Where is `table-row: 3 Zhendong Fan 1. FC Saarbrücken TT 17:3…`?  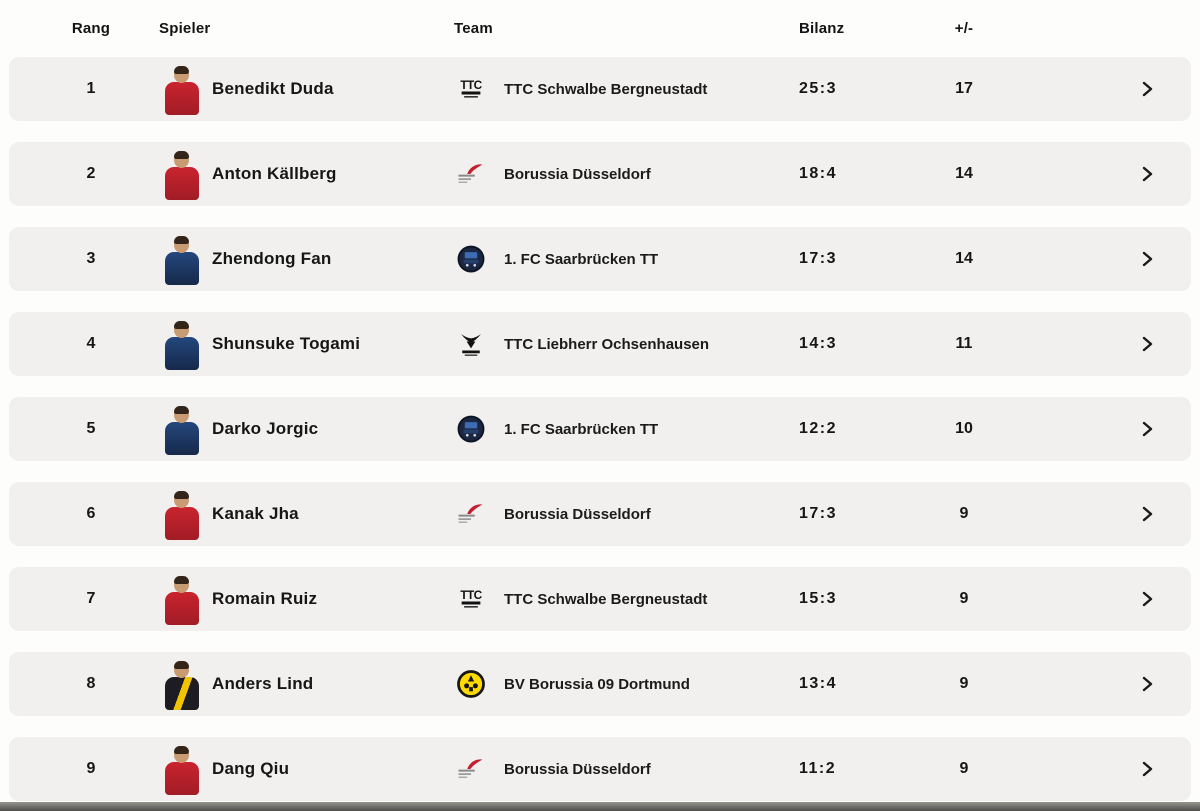 table-row: 3 Zhendong Fan 1. FC Saarbrücken TT 17:3… is located at coordinates (600, 259).